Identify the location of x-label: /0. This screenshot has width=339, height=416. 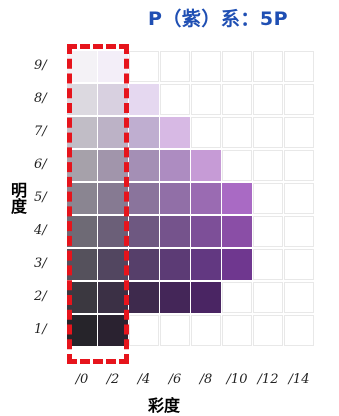
(82, 379).